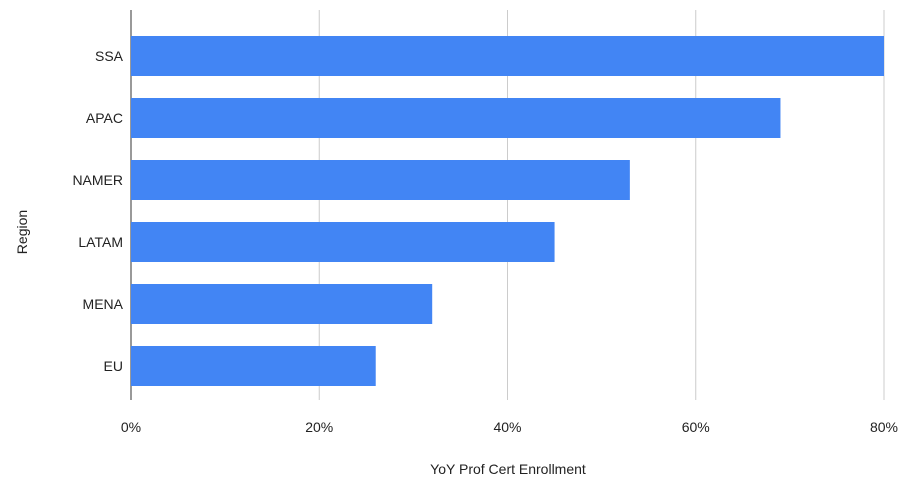  Describe the element at coordinates (508, 469) in the screenshot. I see `x-axis-title: YoY Prof Cert Enrollment` at that location.